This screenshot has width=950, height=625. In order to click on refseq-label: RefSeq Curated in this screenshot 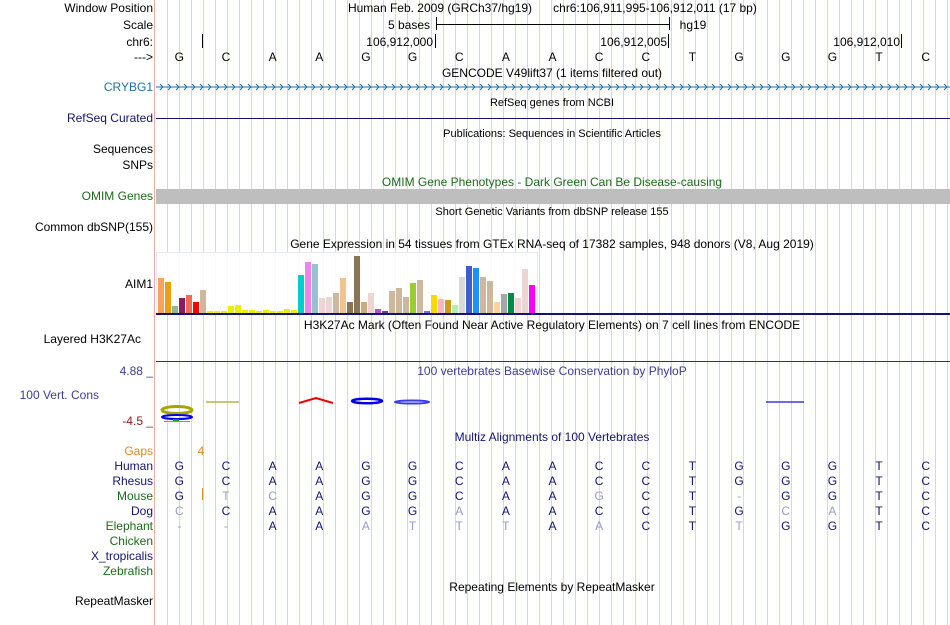, I will do `click(109, 118)`.